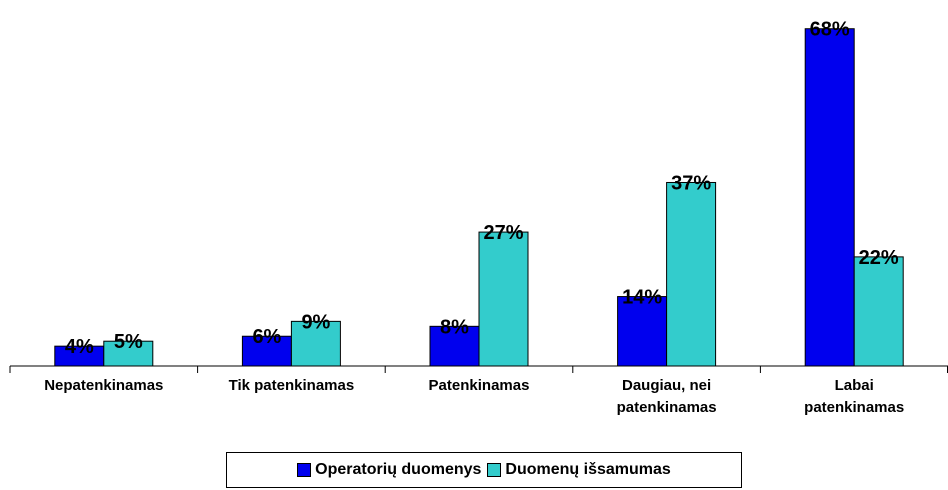 The image size is (948, 490). What do you see at coordinates (691, 183) in the screenshot?
I see `data-label: 37%` at bounding box center [691, 183].